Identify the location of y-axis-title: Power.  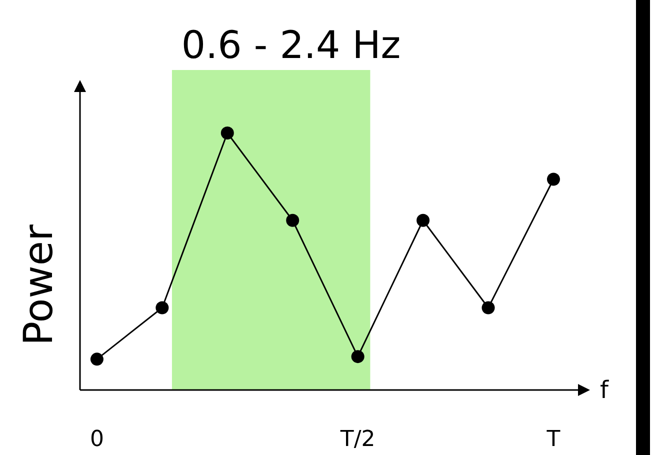
(39, 285).